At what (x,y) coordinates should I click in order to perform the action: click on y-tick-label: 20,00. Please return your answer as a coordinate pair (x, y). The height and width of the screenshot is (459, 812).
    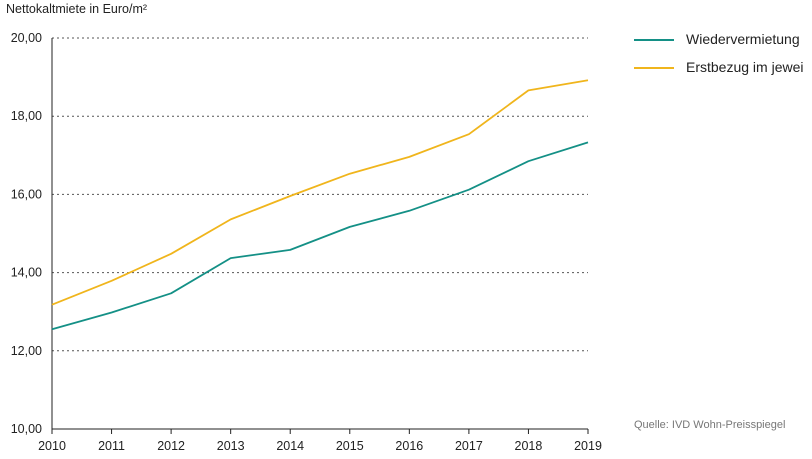
    Looking at the image, I should click on (26, 38).